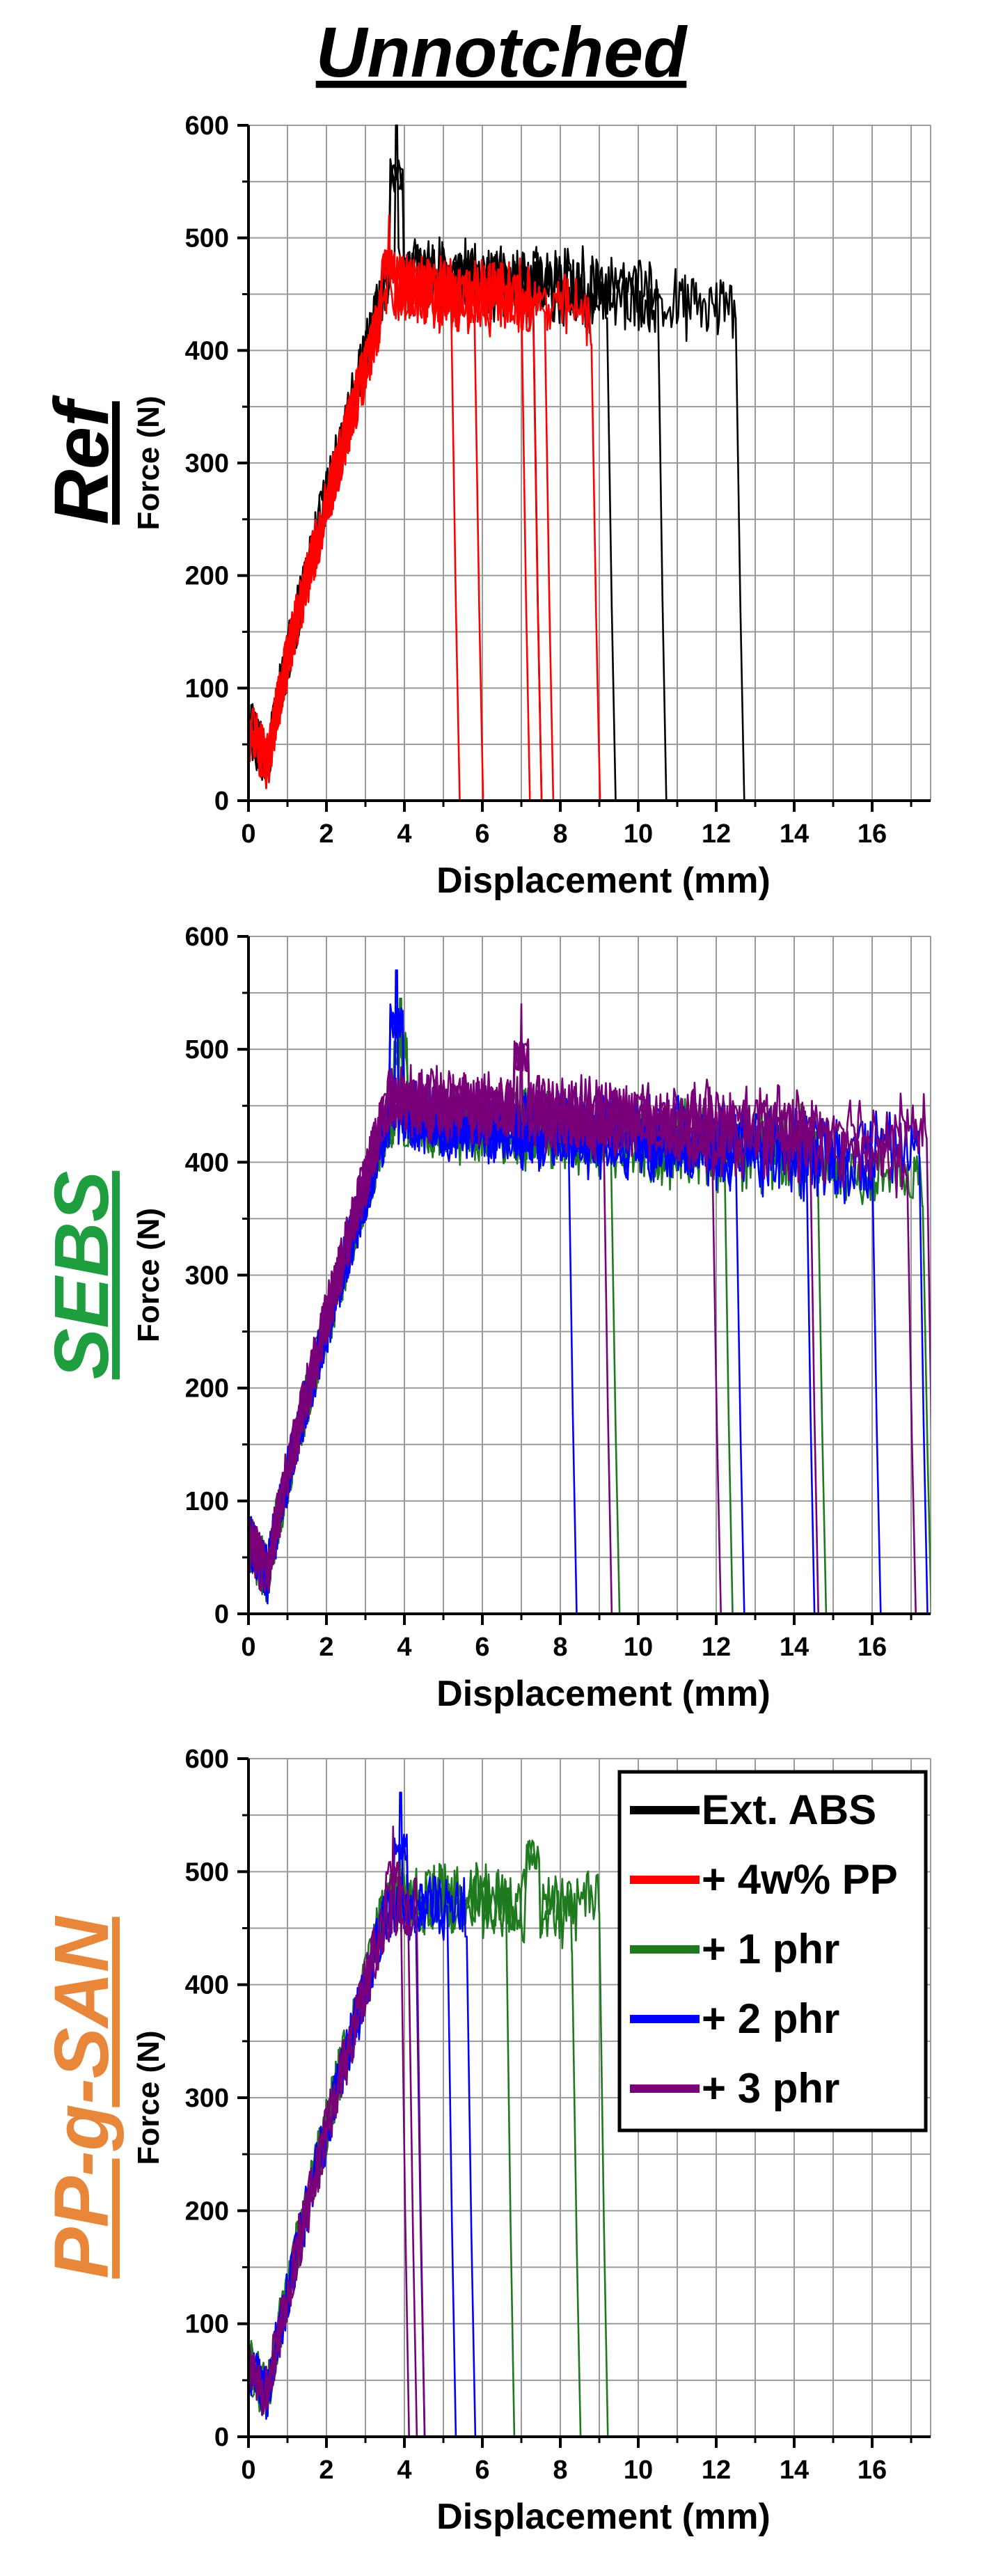  I want to click on panel-label: Ref, so click(82, 460).